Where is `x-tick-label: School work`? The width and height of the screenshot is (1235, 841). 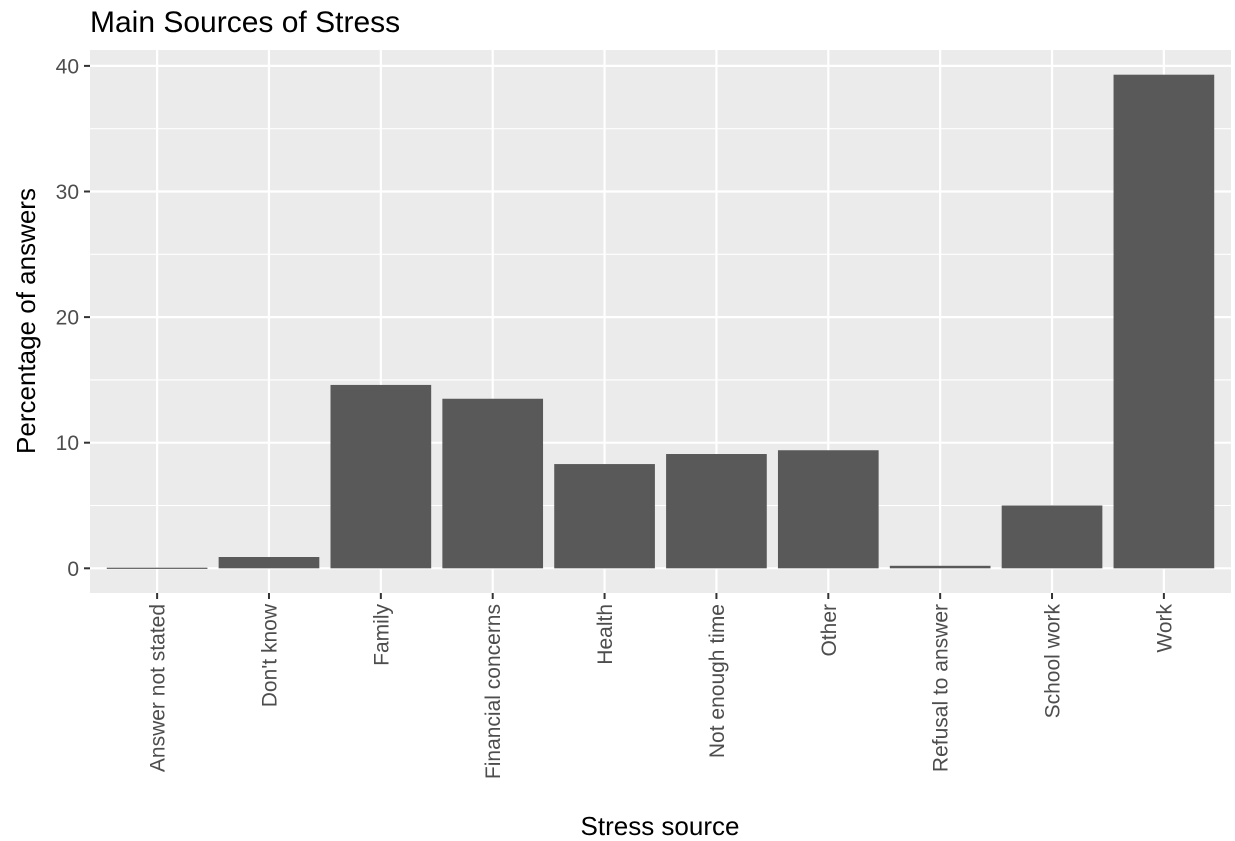
x-tick-label: School work is located at coordinates (1053, 661).